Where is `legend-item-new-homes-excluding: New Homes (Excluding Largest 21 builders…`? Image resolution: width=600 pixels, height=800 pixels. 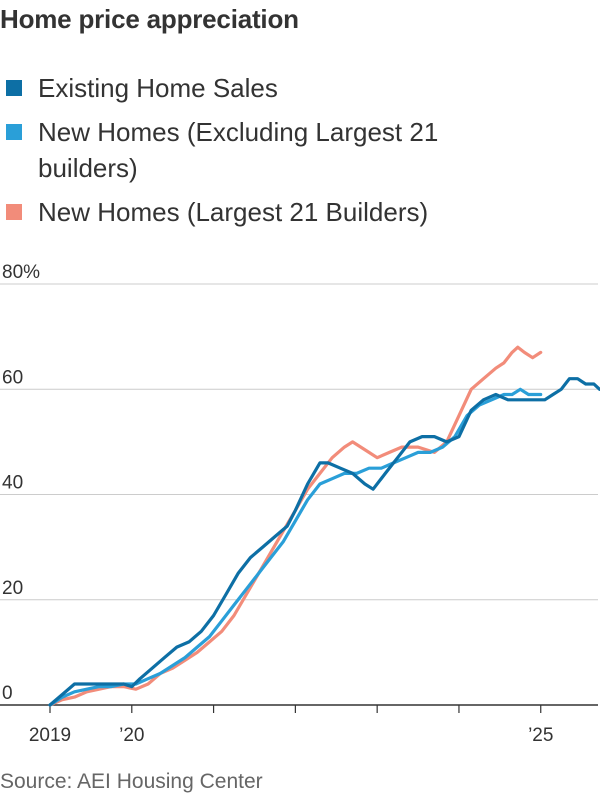 legend-item-new-homes-excluding: New Homes (Excluding Largest 21 builders… is located at coordinates (301, 150).